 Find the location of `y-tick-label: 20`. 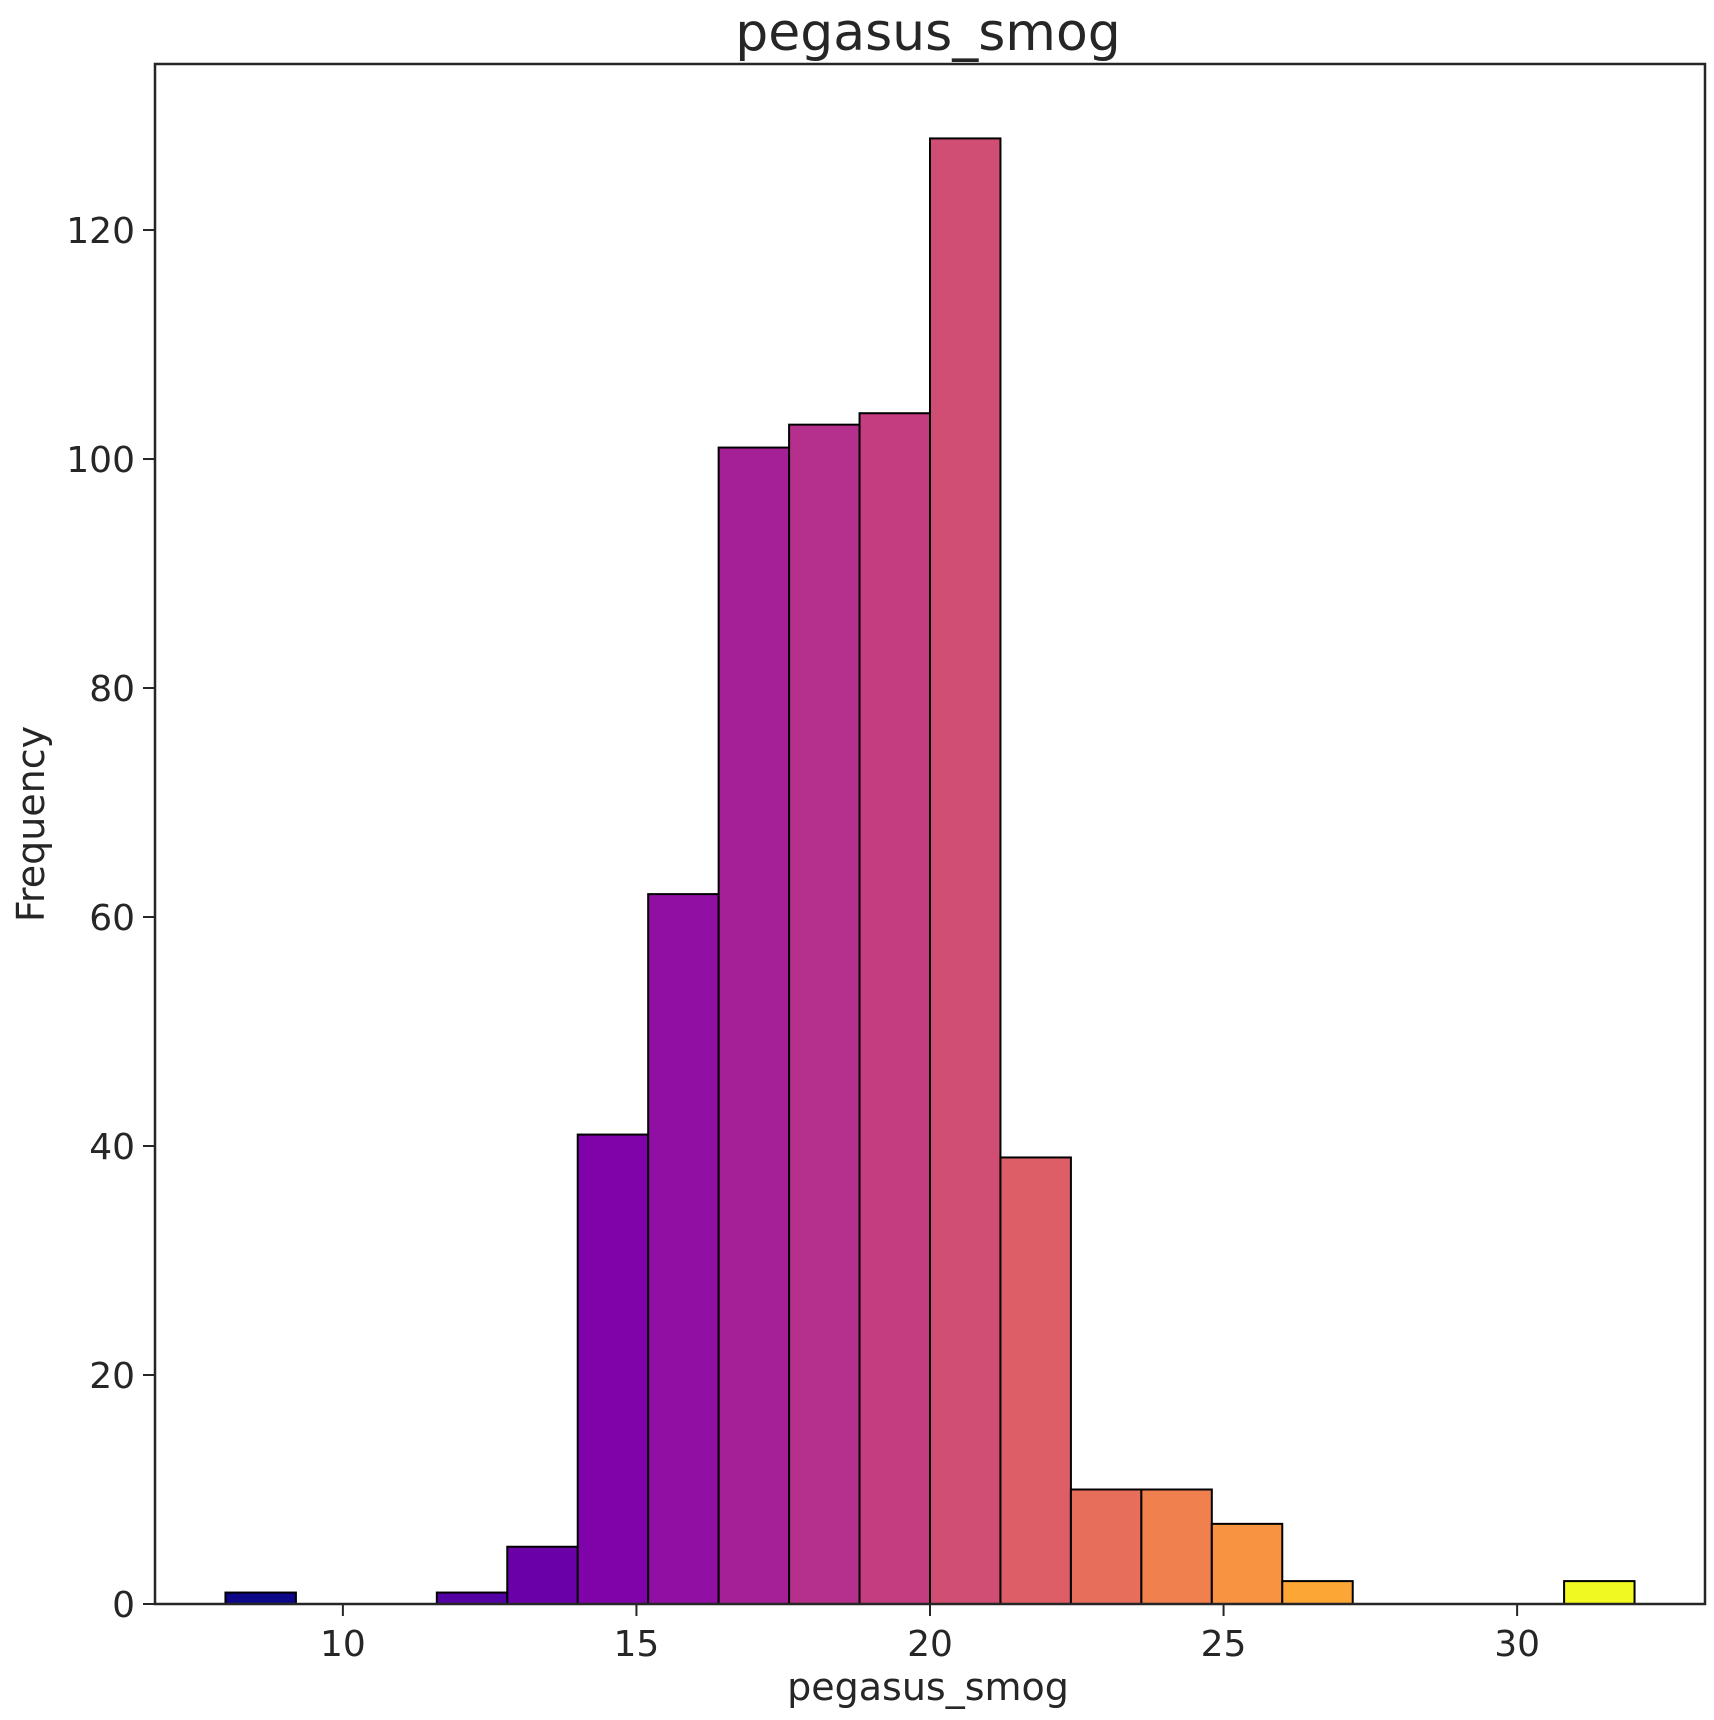

y-tick-label: 20 is located at coordinates (112, 1376).